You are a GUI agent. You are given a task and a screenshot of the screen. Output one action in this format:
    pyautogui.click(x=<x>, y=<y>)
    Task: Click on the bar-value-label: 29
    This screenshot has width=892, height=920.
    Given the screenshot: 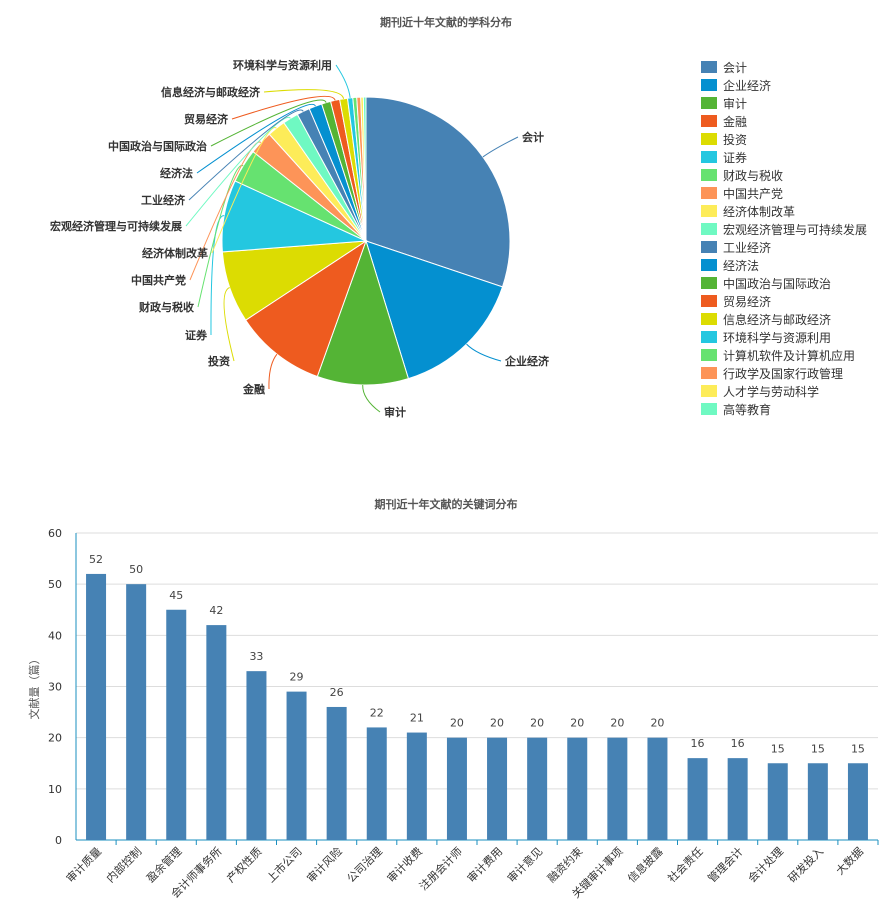 What is the action you would take?
    pyautogui.click(x=297, y=677)
    